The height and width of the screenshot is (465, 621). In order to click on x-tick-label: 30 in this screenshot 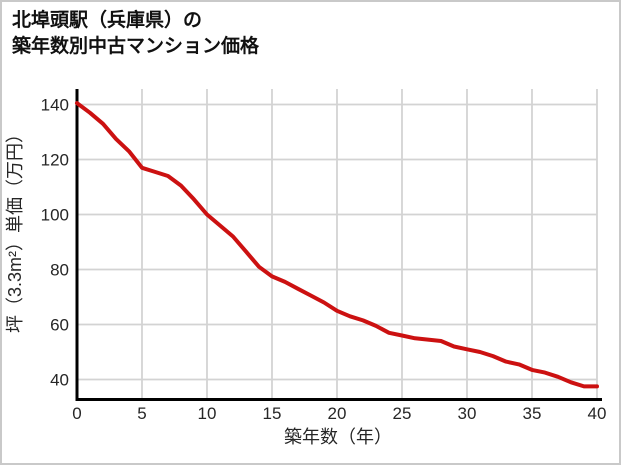, I will do `click(467, 413)`.